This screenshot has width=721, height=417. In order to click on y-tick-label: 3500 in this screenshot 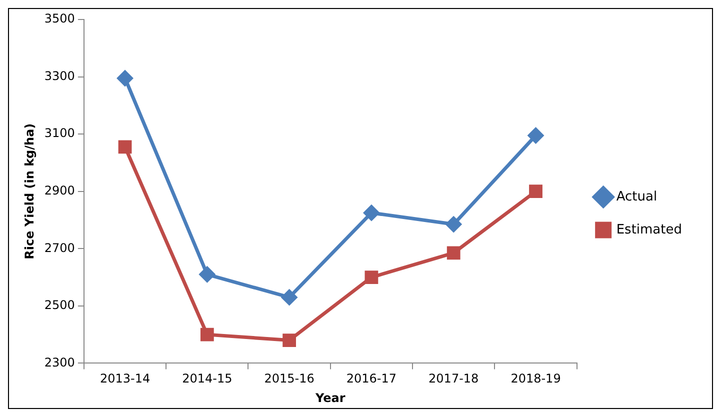, I will do `click(59, 19)`.